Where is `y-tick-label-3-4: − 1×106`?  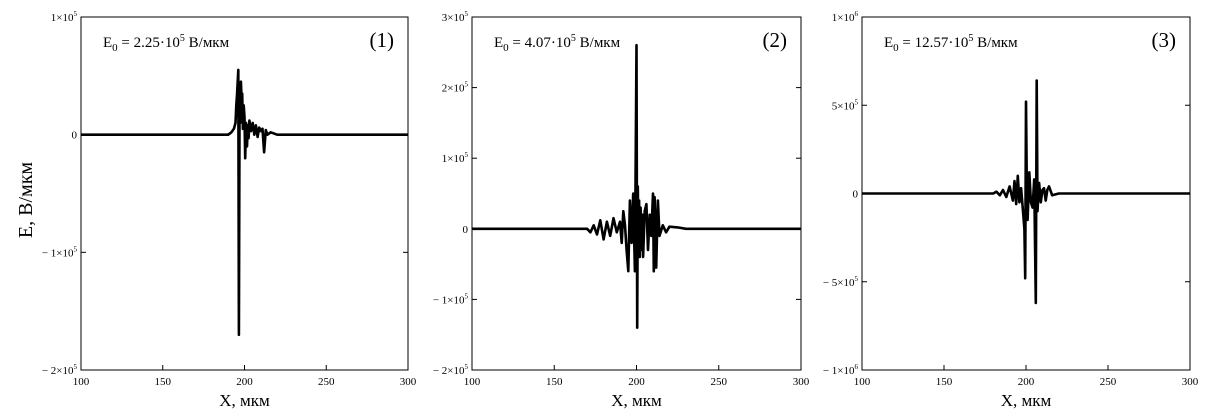
y-tick-label-3-4: − 1×106 is located at coordinates (841, 370).